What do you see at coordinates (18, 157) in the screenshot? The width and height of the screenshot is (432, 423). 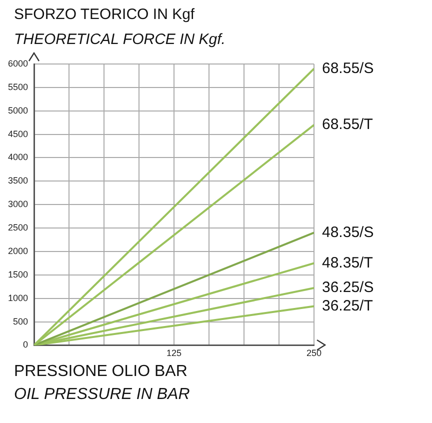 I see `y-tick-label: 4000` at bounding box center [18, 157].